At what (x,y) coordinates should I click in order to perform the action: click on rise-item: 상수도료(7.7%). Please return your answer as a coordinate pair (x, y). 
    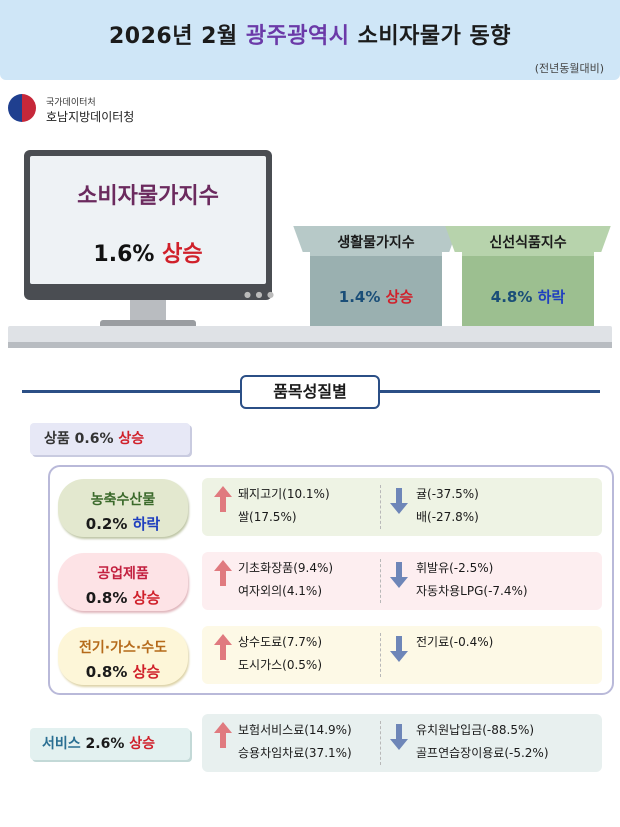
    Looking at the image, I should click on (280, 642).